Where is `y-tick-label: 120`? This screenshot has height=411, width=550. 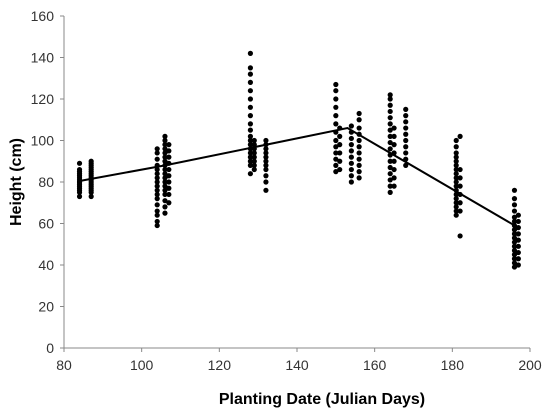
y-tick-label: 120 is located at coordinates (43, 99).